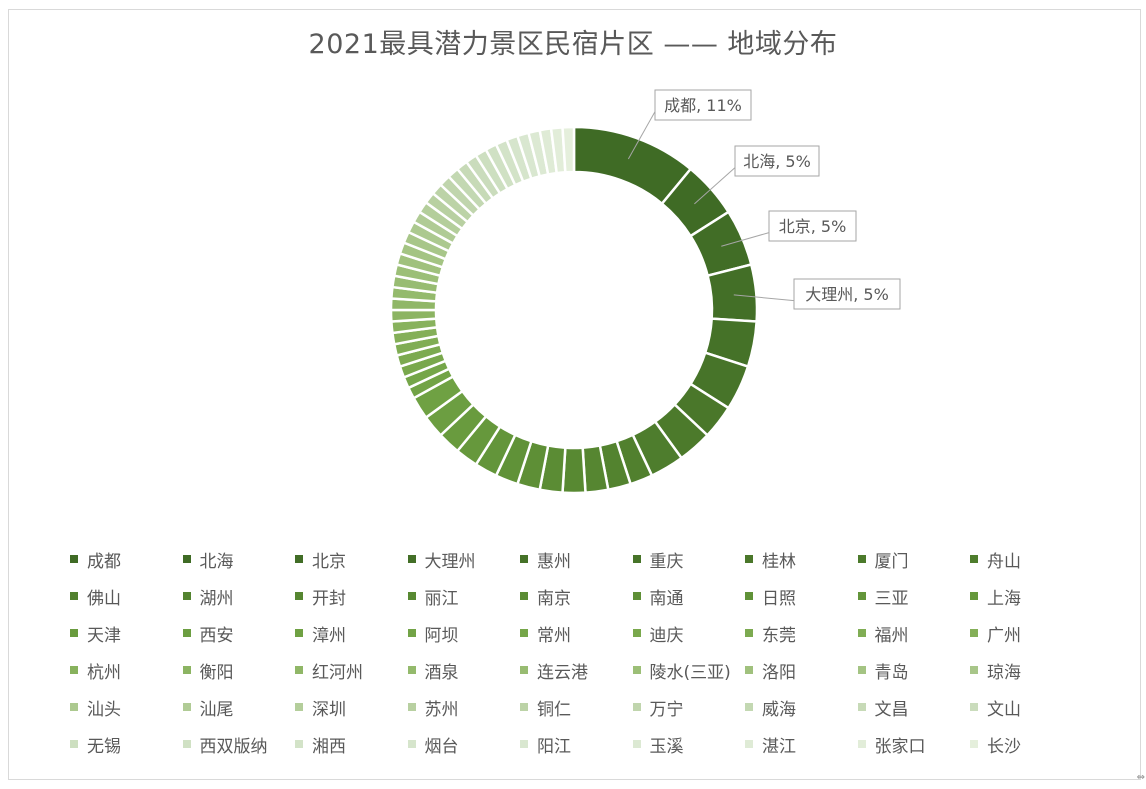  Describe the element at coordinates (433, 745) in the screenshot. I see `legend-item: 烟台` at that location.